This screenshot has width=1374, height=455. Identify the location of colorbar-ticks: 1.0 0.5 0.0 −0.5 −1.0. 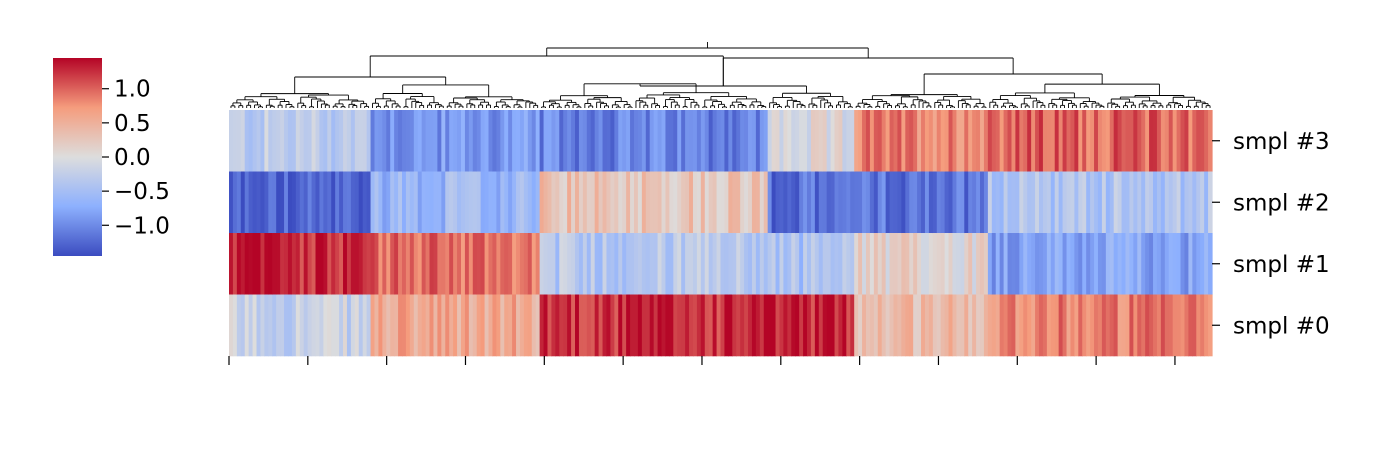
(136, 158).